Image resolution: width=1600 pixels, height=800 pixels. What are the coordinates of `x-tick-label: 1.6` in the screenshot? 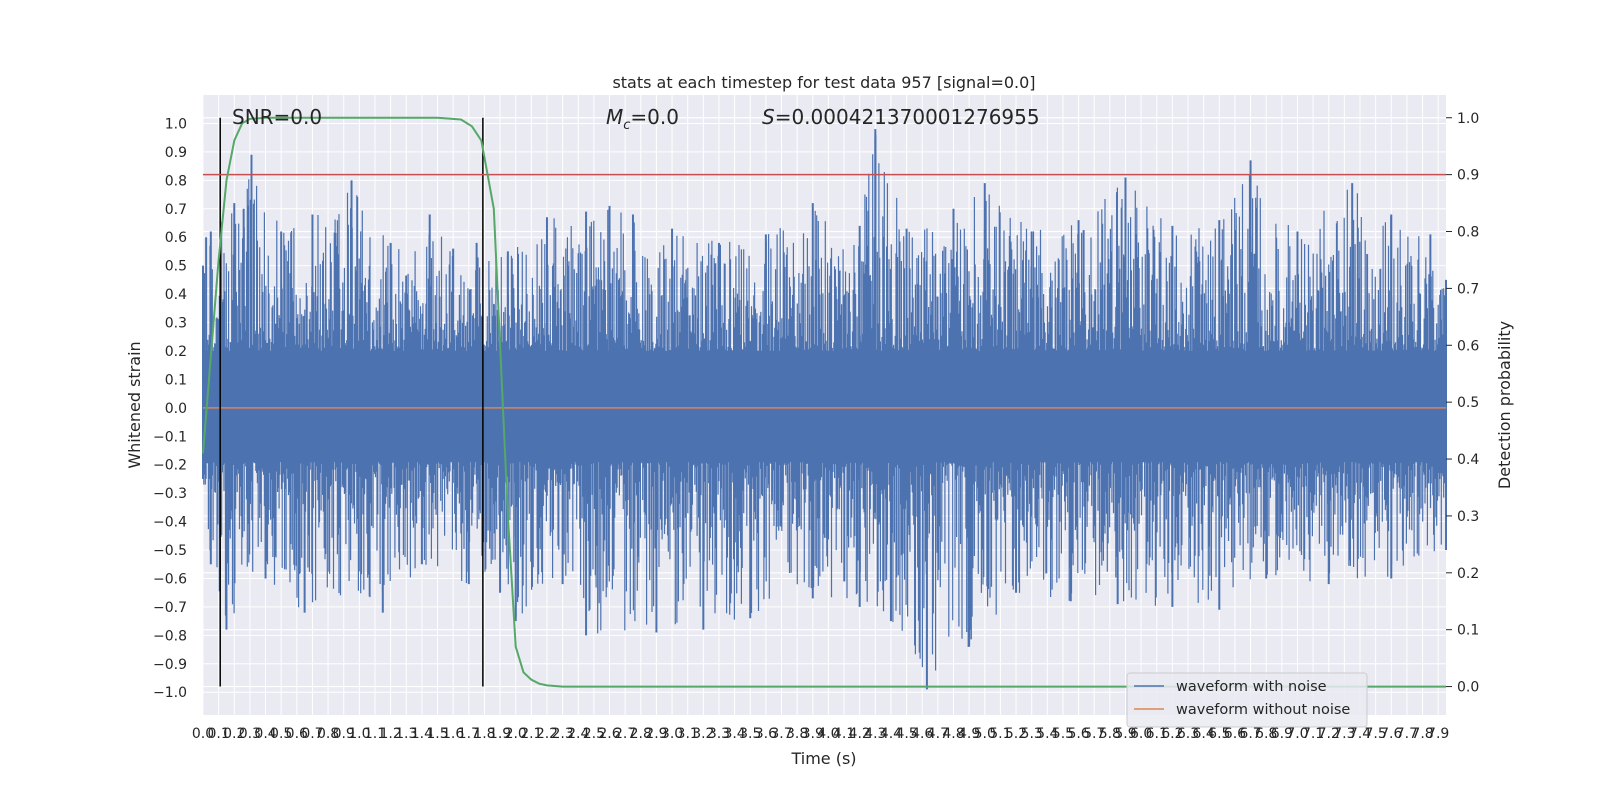 It's located at (453, 734).